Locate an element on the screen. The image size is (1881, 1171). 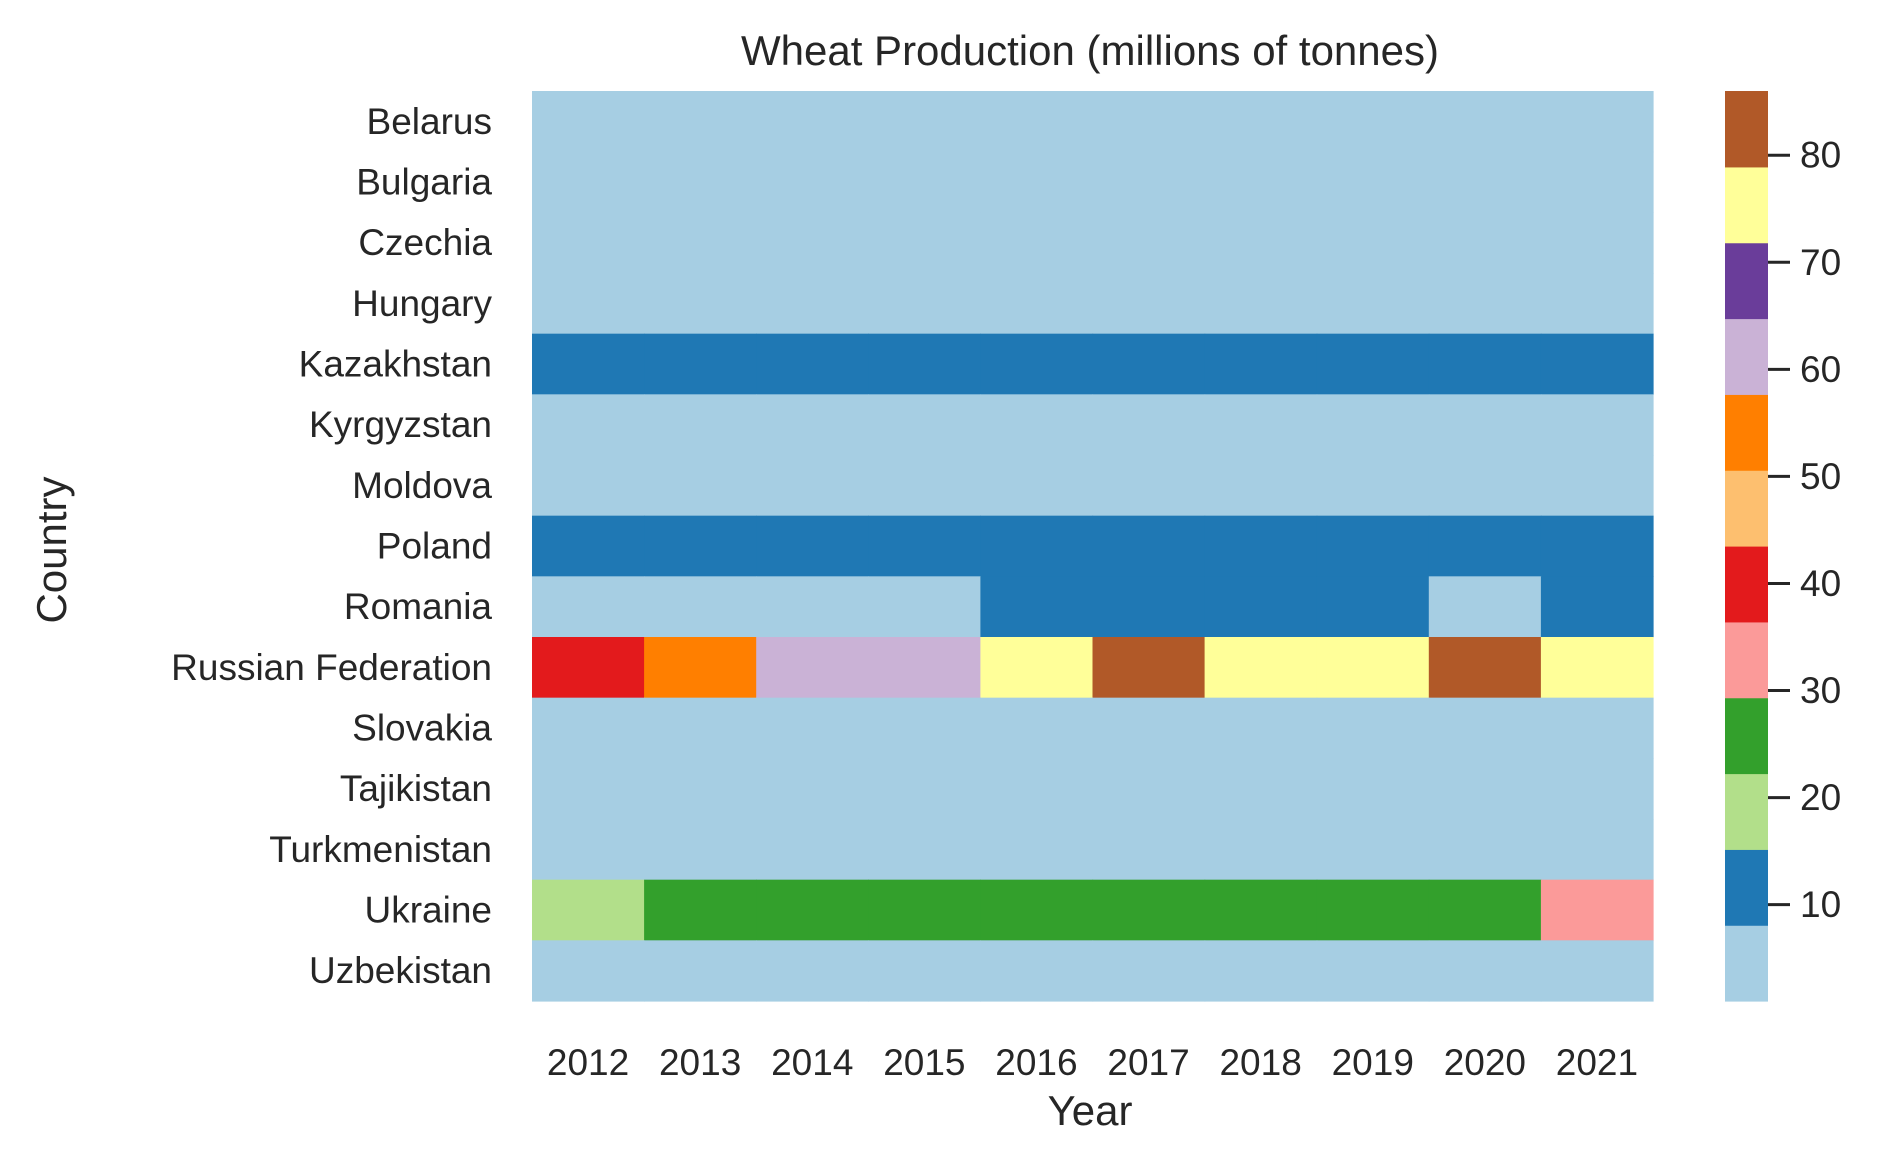
x-axis-label: Year is located at coordinates (1090, 1110).